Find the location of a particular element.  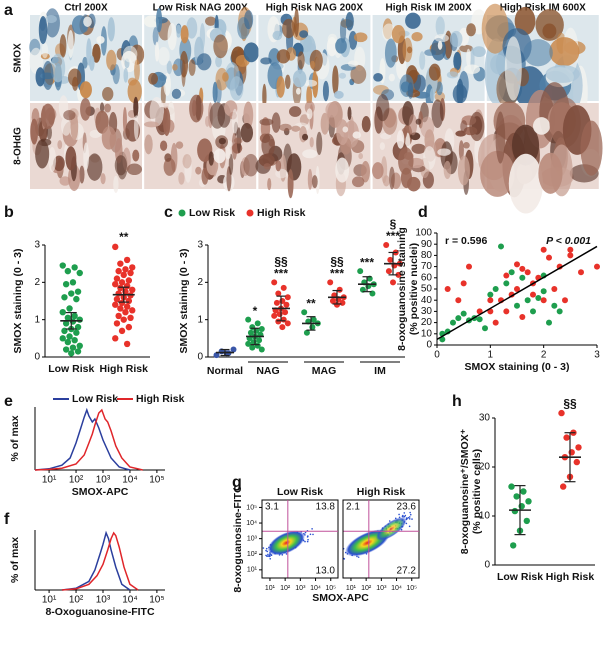

y-axis-label: SMOX staining (0 - 3) is located at coordinates (18, 300).